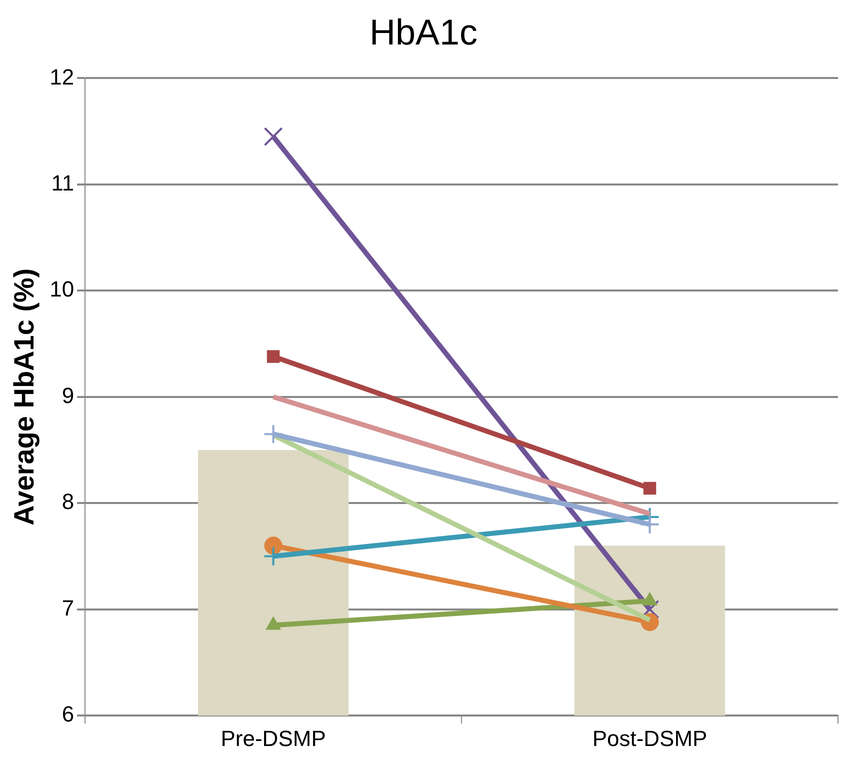 This screenshot has width=852, height=761. I want to click on chart-title: HbA1c, so click(423, 32).